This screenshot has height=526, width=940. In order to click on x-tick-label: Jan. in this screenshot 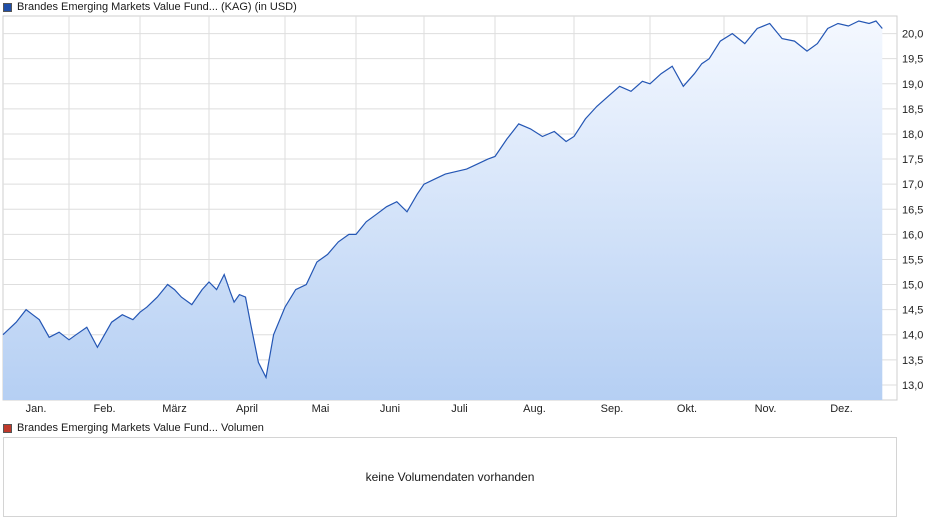, I will do `click(36, 409)`.